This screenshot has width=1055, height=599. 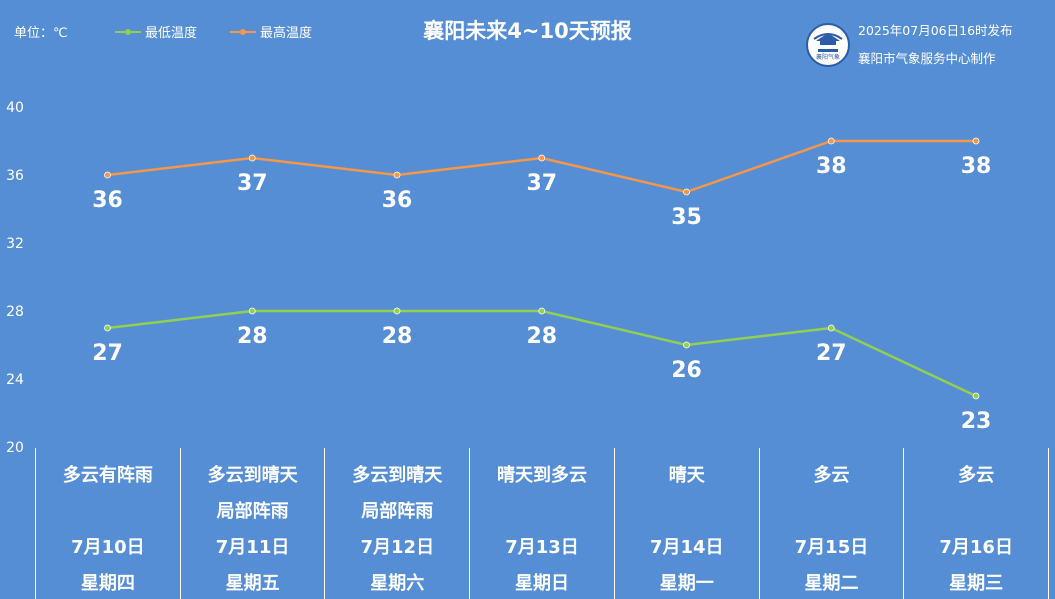 What do you see at coordinates (935, 30) in the screenshot?
I see `issued-time: 2025年07月06日16时发布` at bounding box center [935, 30].